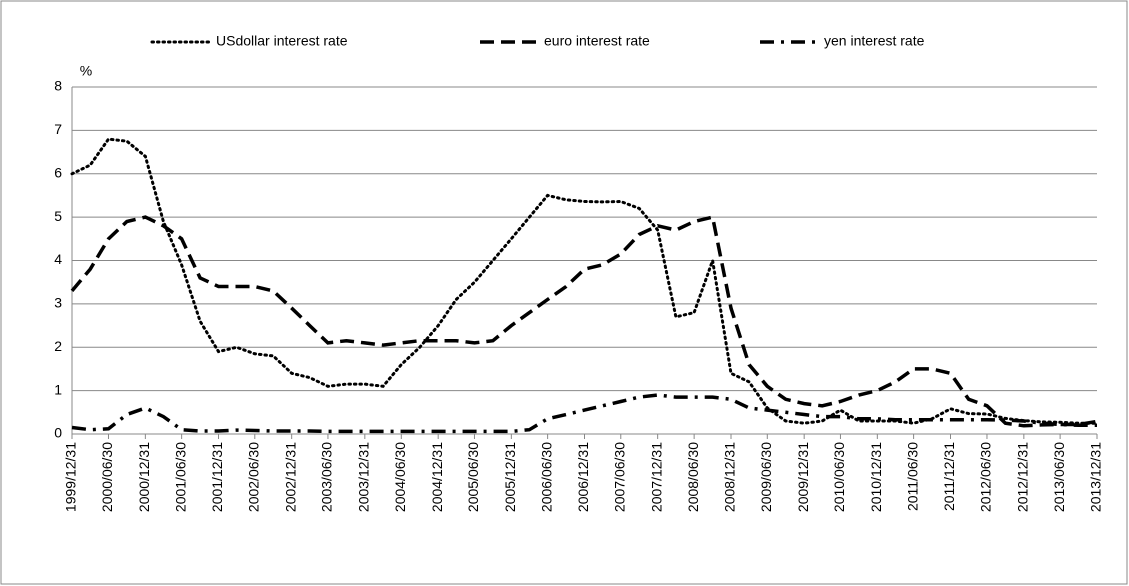 The width and height of the screenshot is (1129, 586). Describe the element at coordinates (58, 433) in the screenshot. I see `y-tick-label: 0` at that location.